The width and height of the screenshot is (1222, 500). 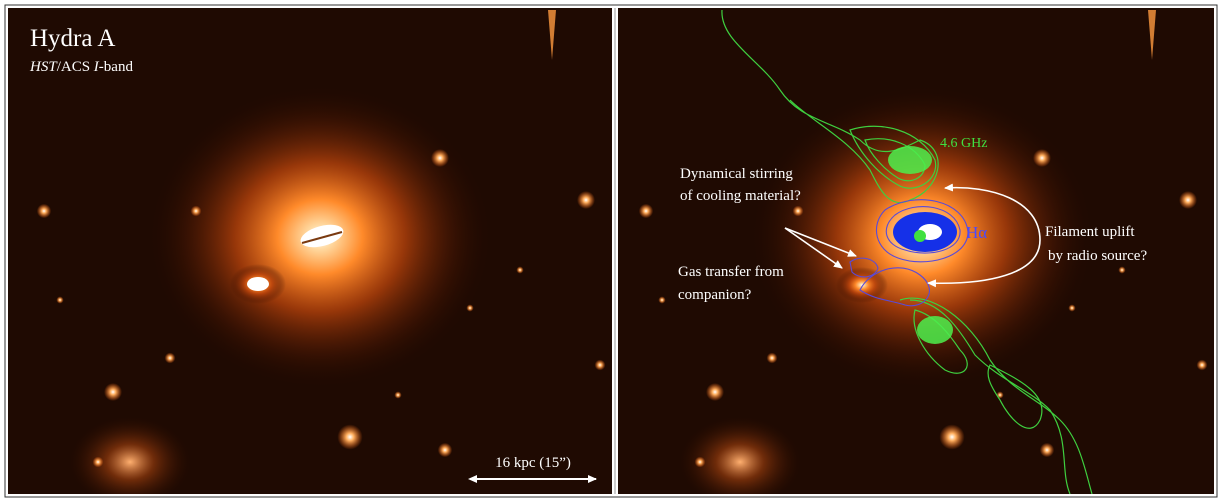 I want to click on companion-halo, so click(x=862, y=285).